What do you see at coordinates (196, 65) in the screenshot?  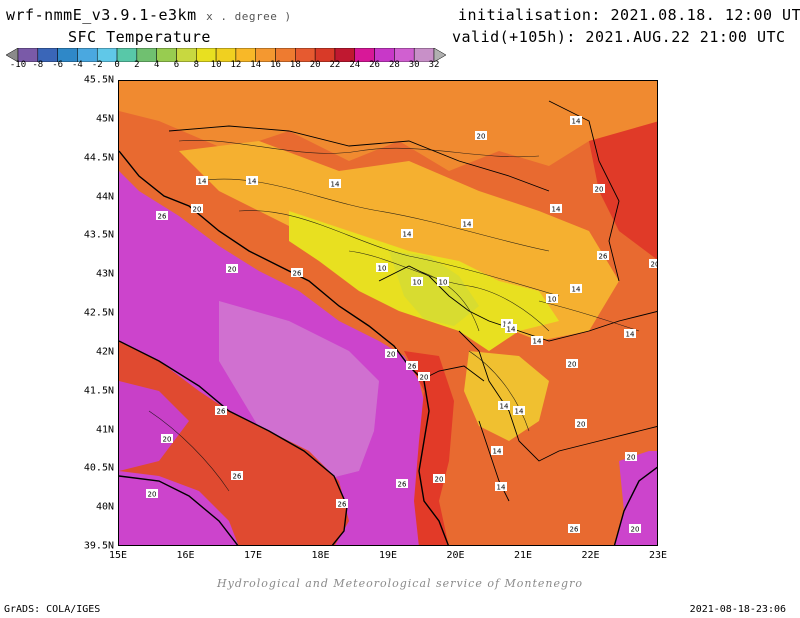 I see `colorbar-tick-label: 8` at bounding box center [196, 65].